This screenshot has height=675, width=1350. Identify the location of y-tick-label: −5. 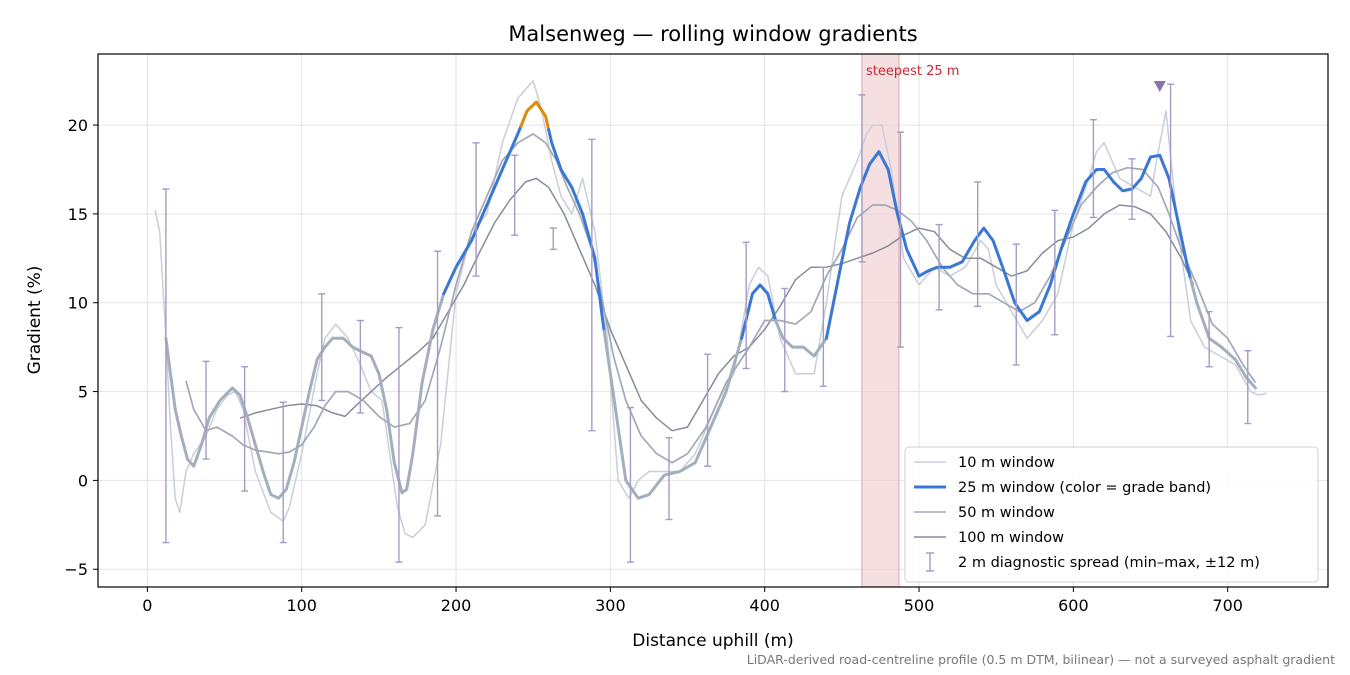
(76, 569).